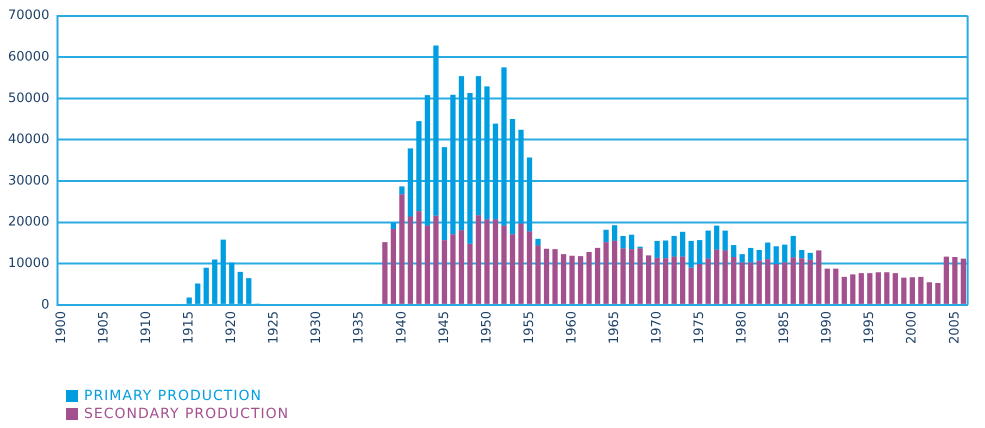 This screenshot has width=985, height=428. I want to click on y-tick-label: 20000, so click(29, 222).